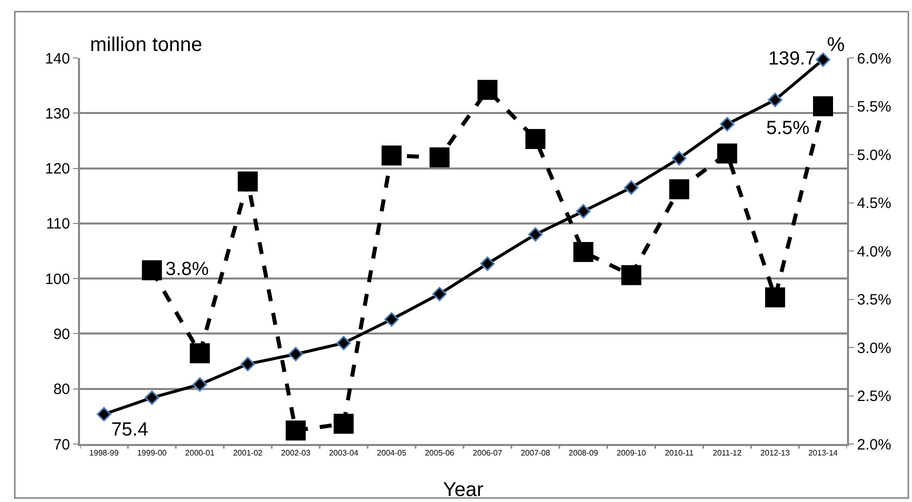 This screenshot has height=502, width=912. What do you see at coordinates (631, 453) in the screenshot?
I see `x-tick-label: 2009-10` at bounding box center [631, 453].